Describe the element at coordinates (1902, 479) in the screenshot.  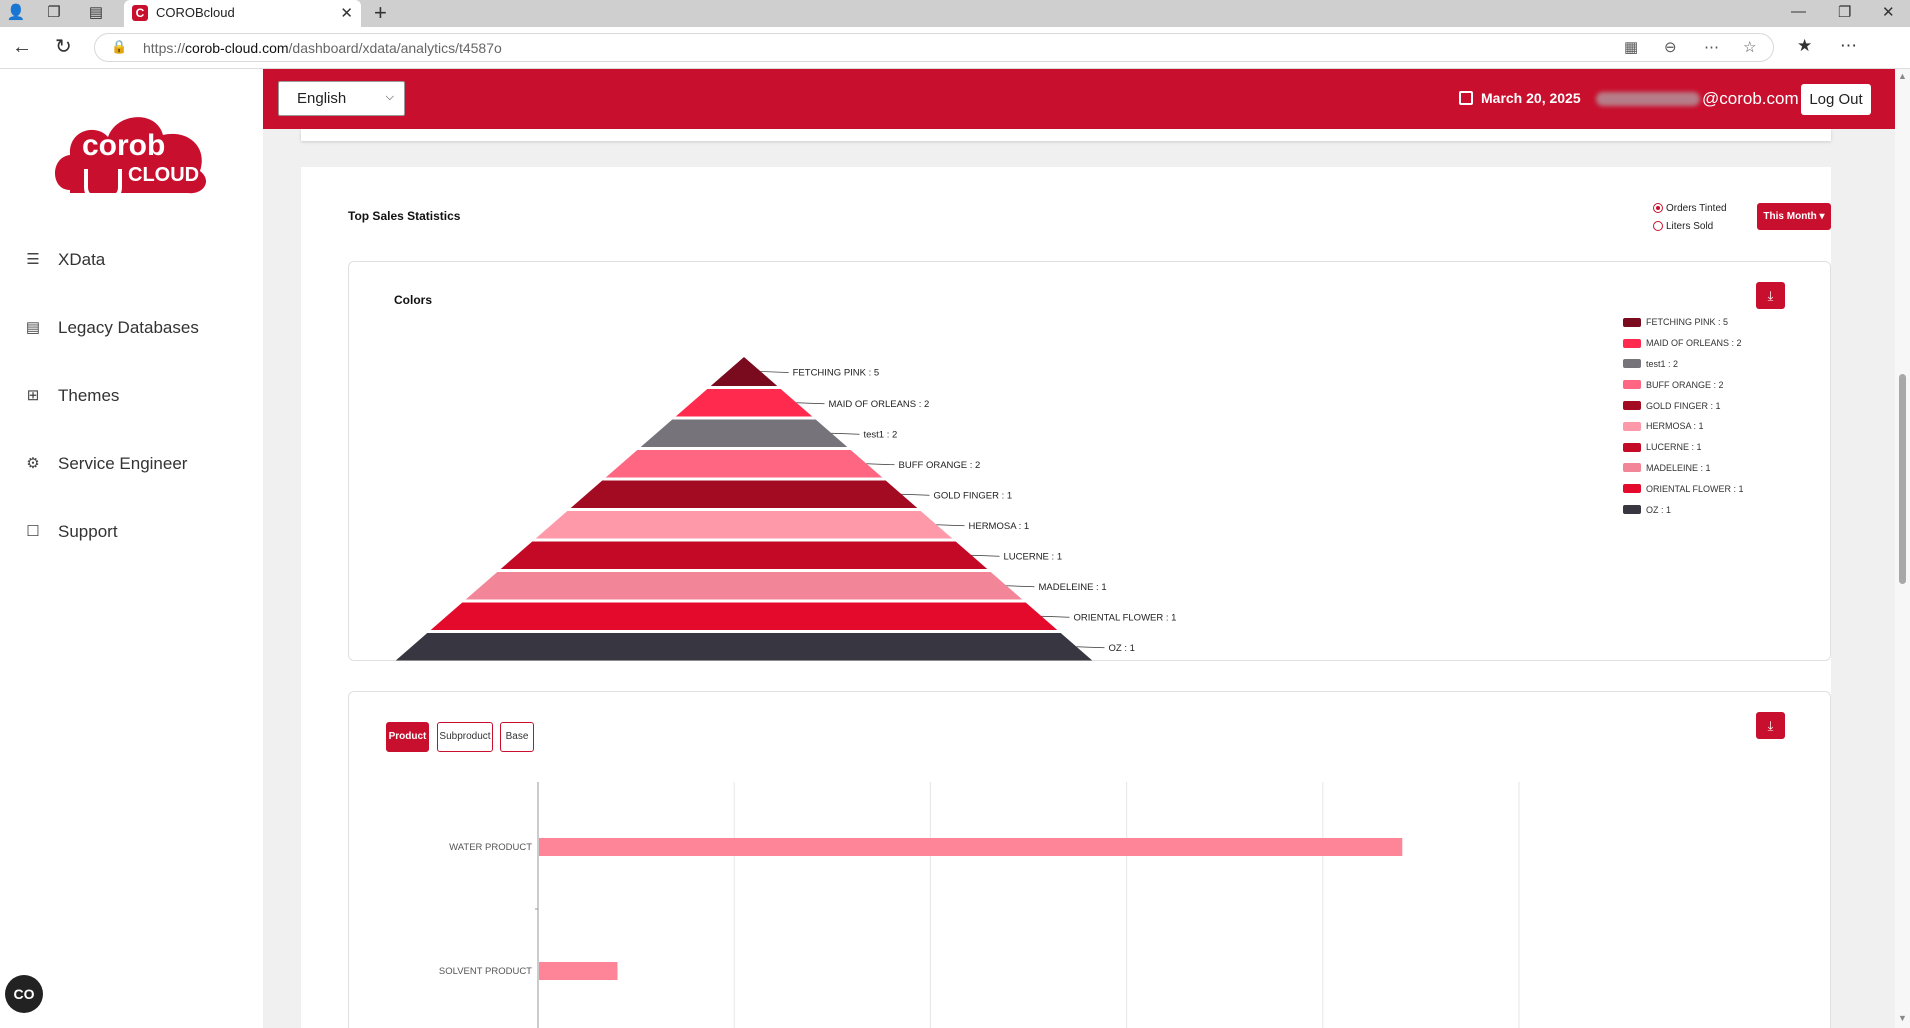
I see `scroll-thumb` at that location.